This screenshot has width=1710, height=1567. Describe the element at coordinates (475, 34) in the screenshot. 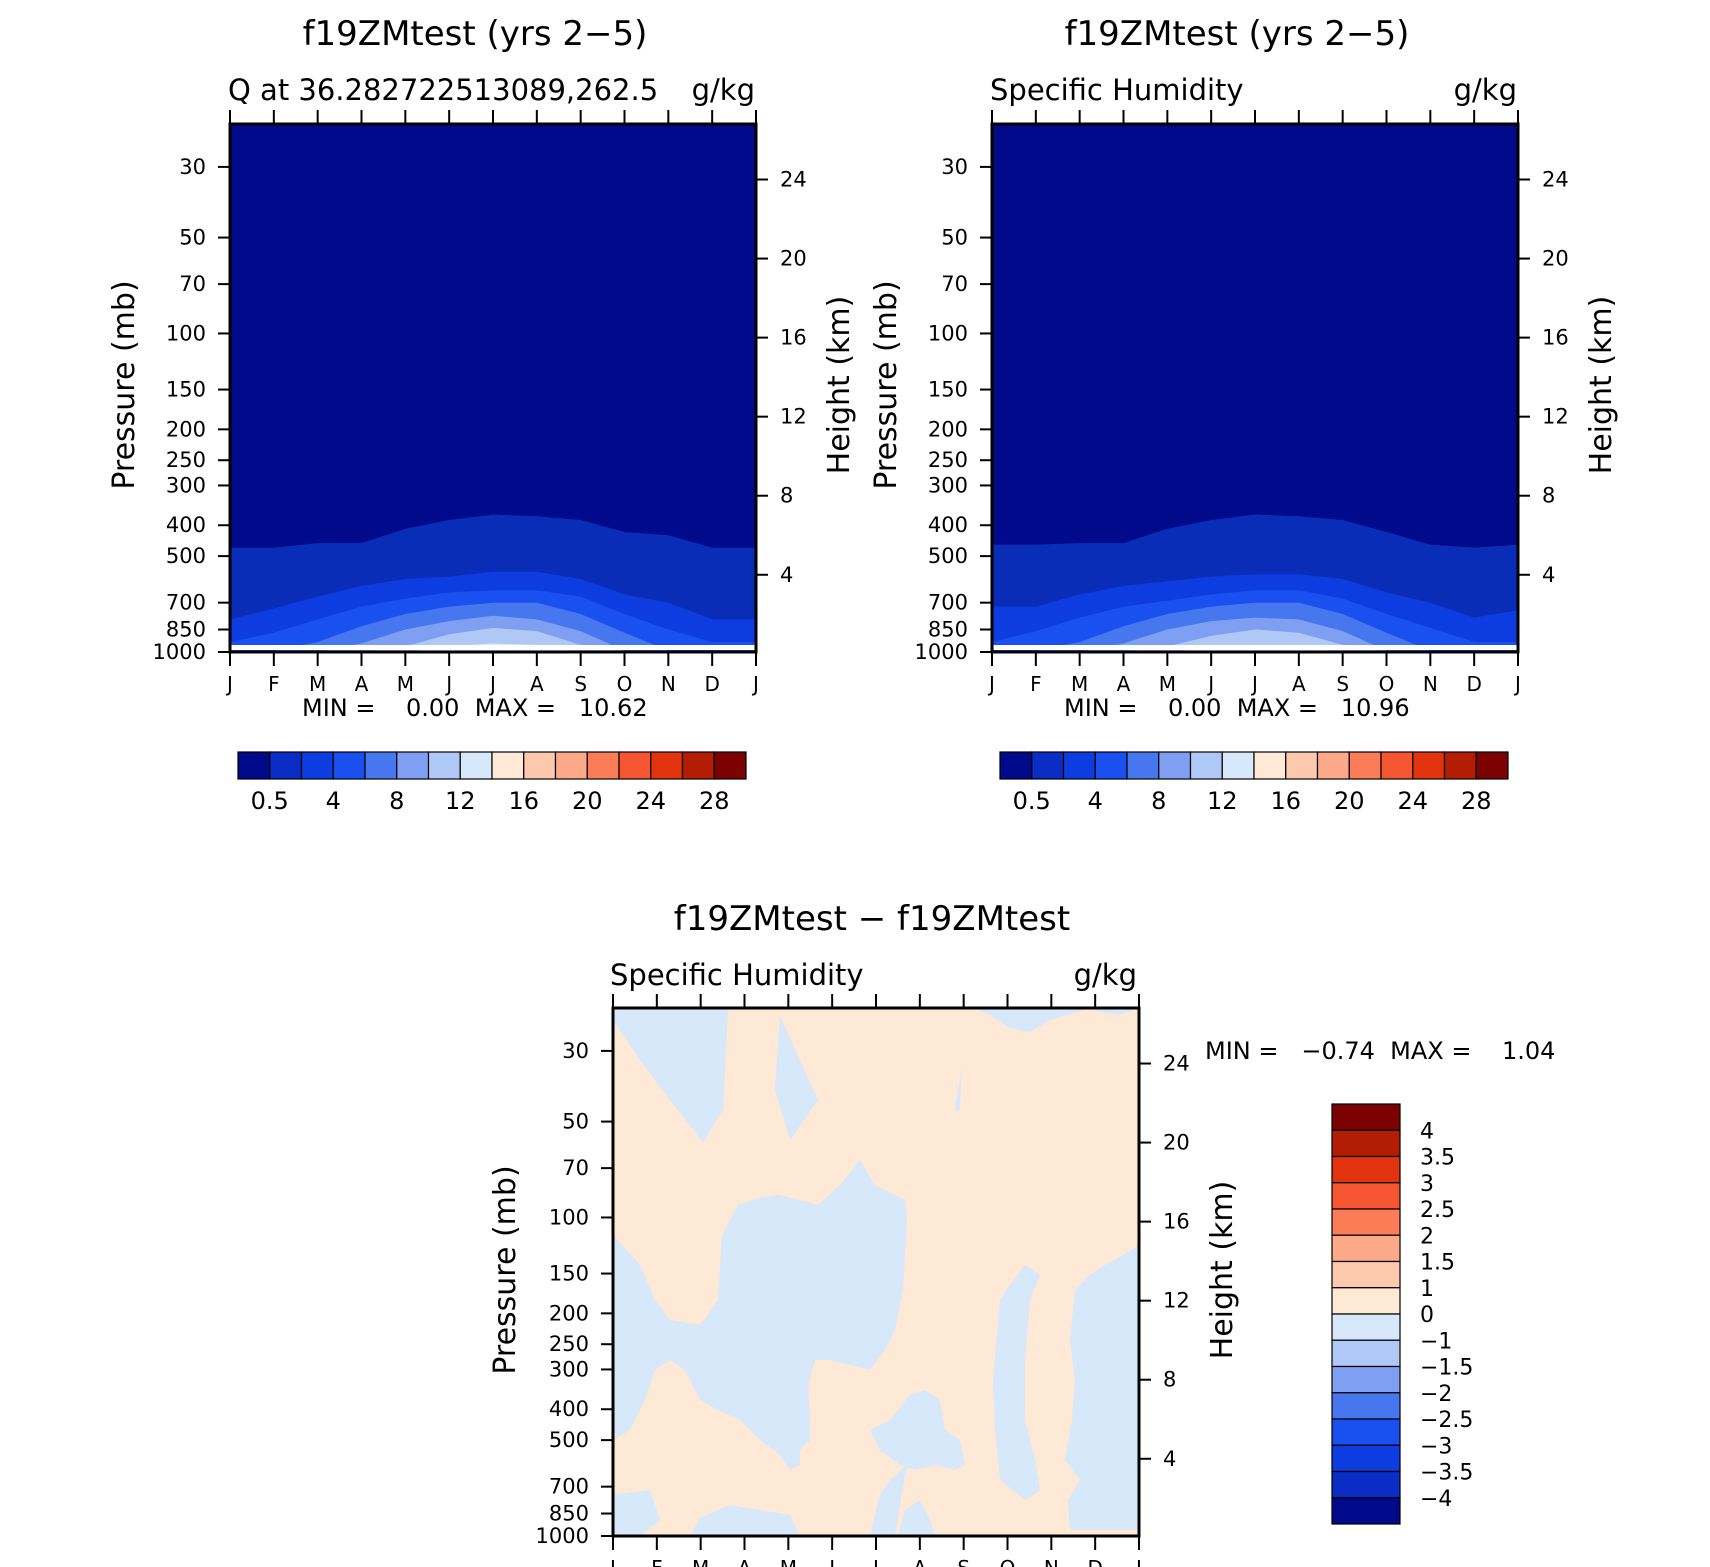

I see `panel-1-title: f19ZMtest (yrs 2−5)` at that location.